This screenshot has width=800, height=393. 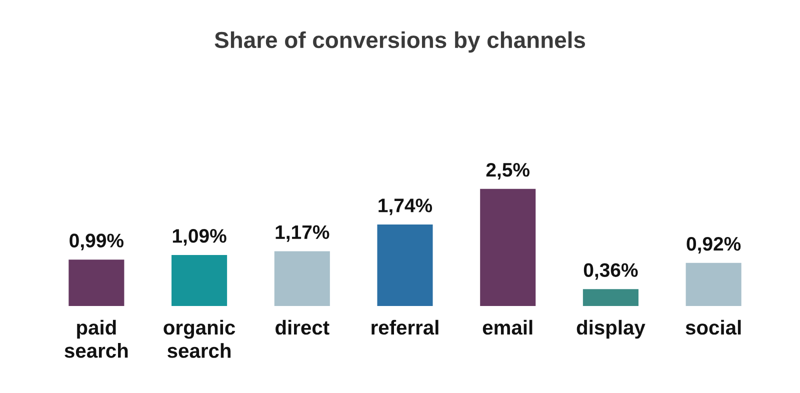 I want to click on data-label: 1,09%, so click(x=199, y=237).